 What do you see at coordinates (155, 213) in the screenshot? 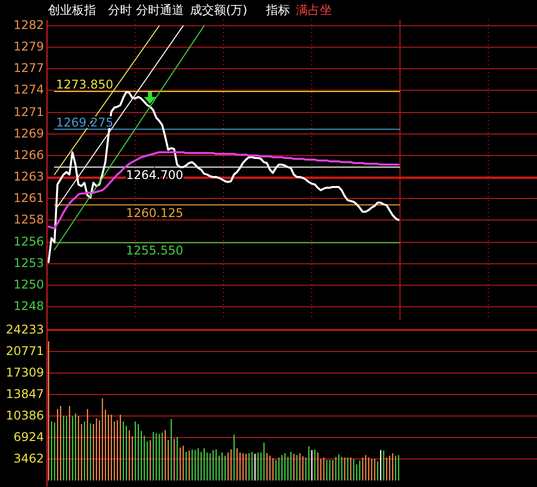
I see `ref-line-label: 1260.125` at bounding box center [155, 213].